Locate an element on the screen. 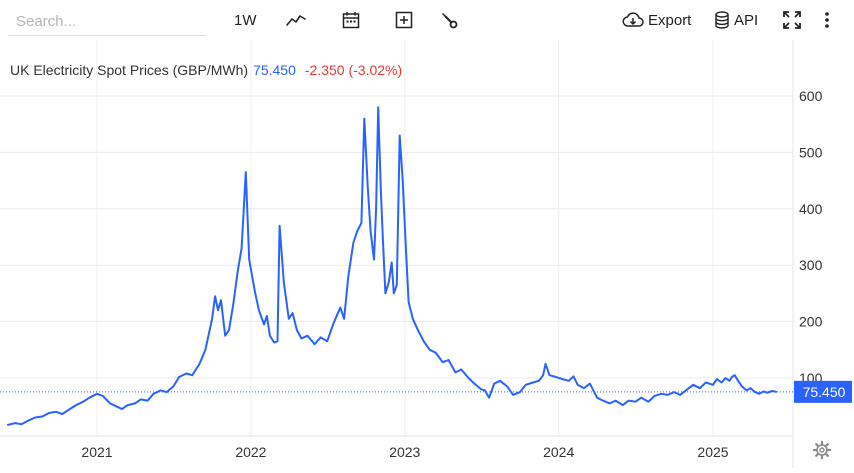  more-menu-button is located at coordinates (827, 20).